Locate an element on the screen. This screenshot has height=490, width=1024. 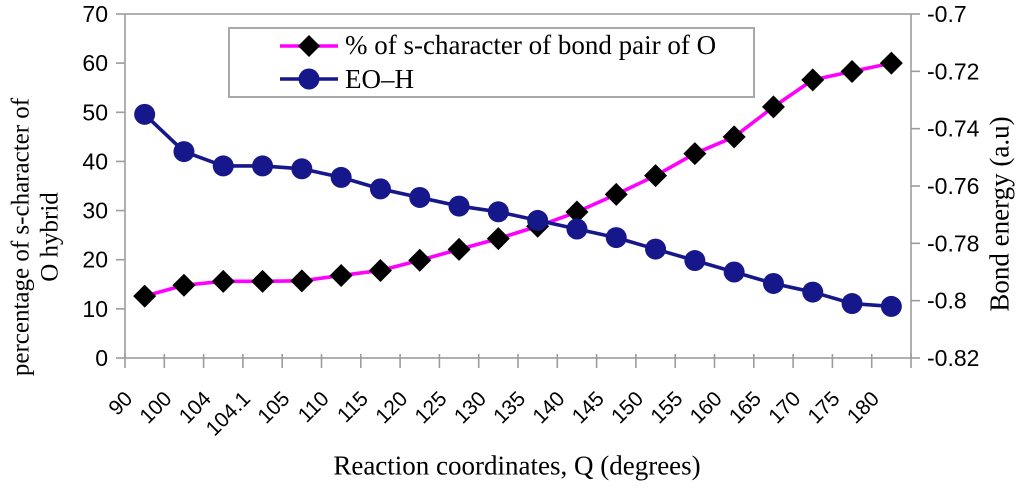
y-axis-tick-label: -0.8 is located at coordinates (947, 301).